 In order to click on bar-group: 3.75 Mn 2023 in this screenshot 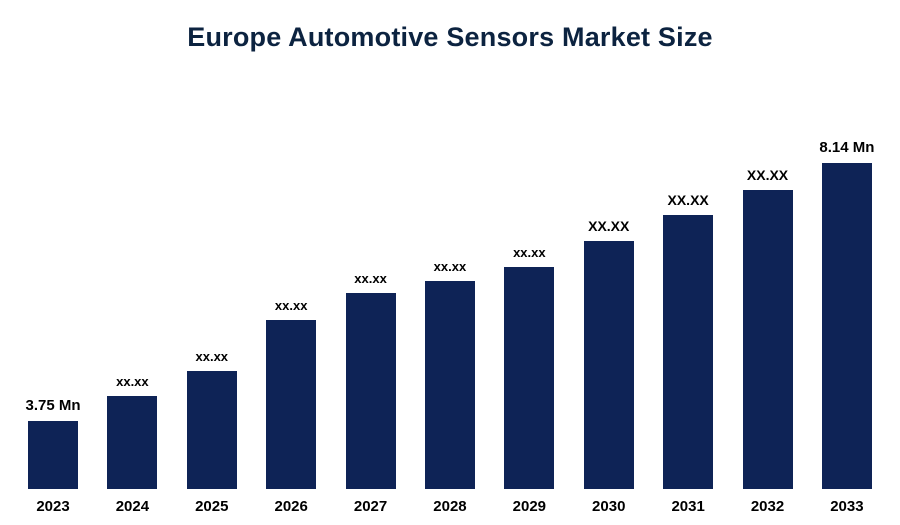, I will do `click(53, 456)`.